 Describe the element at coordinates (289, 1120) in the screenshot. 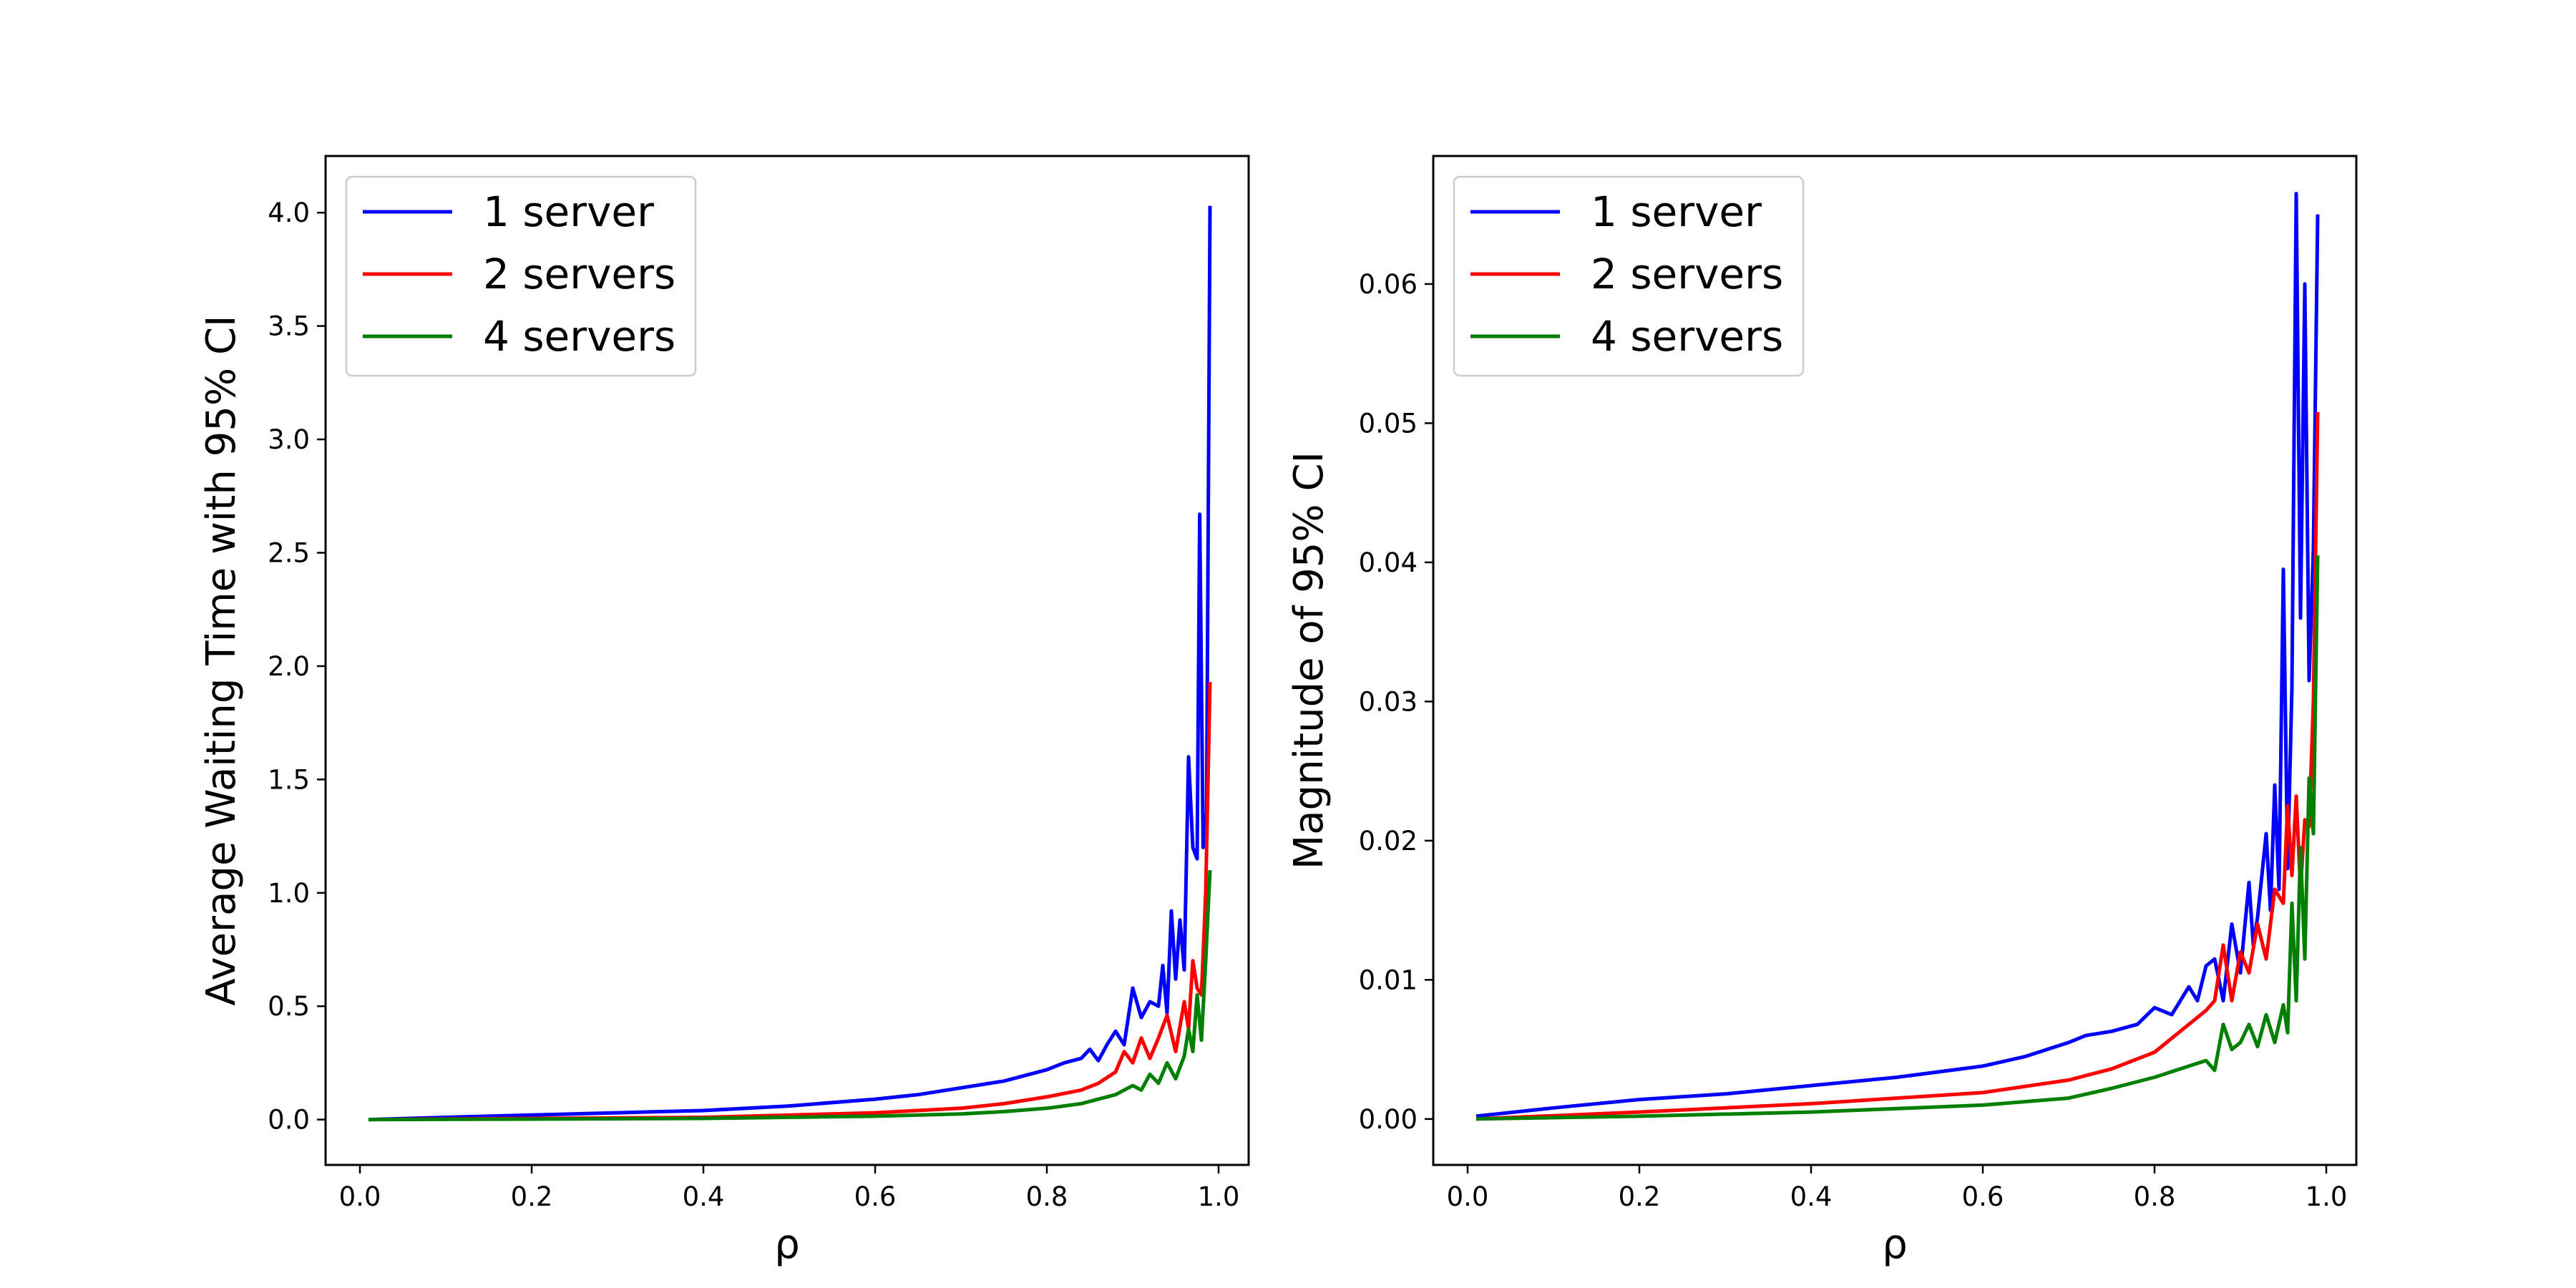

I see `y-tick-label-left: 0.0` at that location.